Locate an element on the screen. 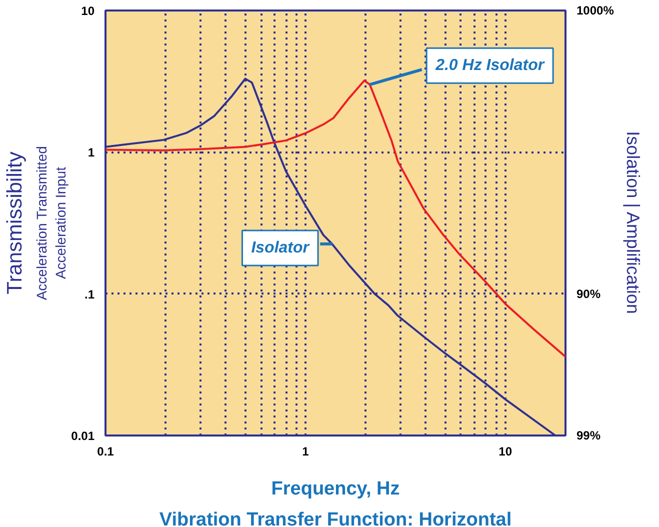 Image resolution: width=659 pixels, height=527 pixels. x-tick-label: 0.1 is located at coordinates (105, 451).